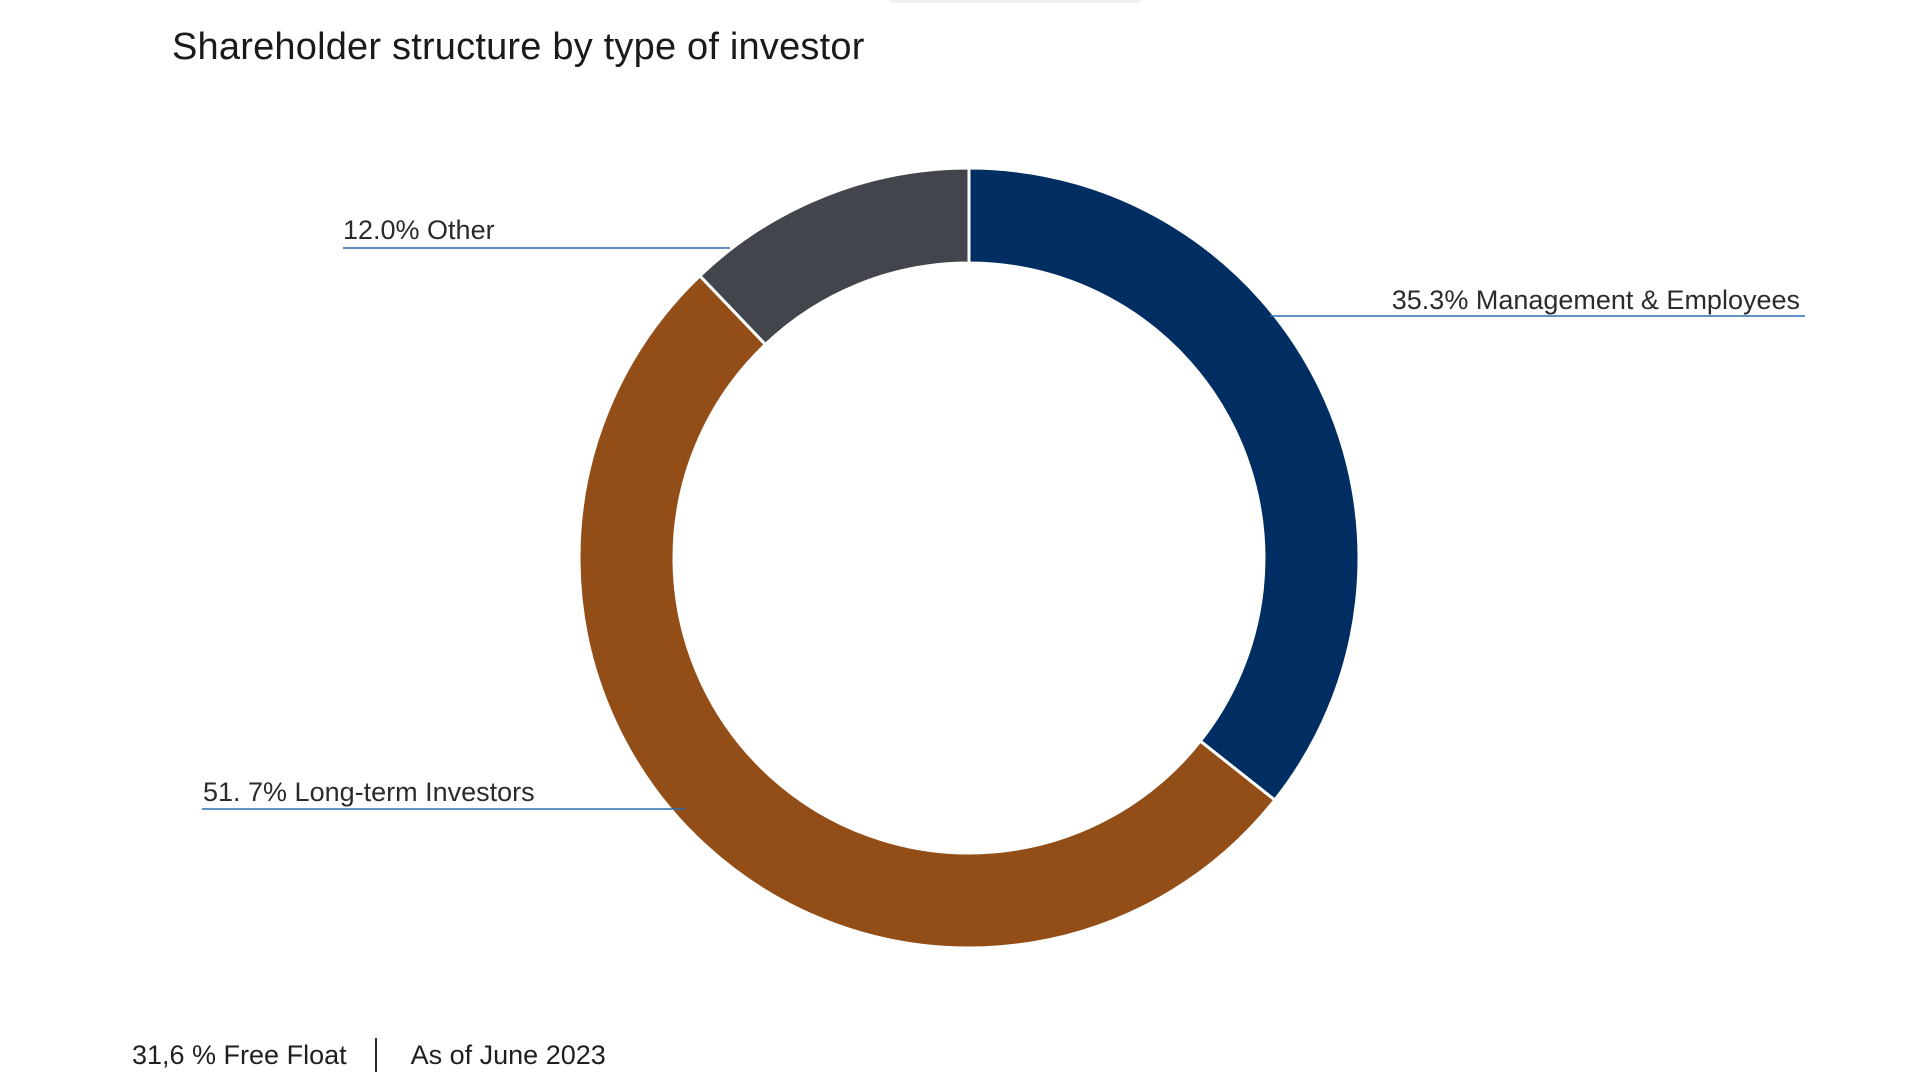 The image size is (1920, 1080). What do you see at coordinates (1164, 484) in the screenshot?
I see `donut-slice-management-employees` at bounding box center [1164, 484].